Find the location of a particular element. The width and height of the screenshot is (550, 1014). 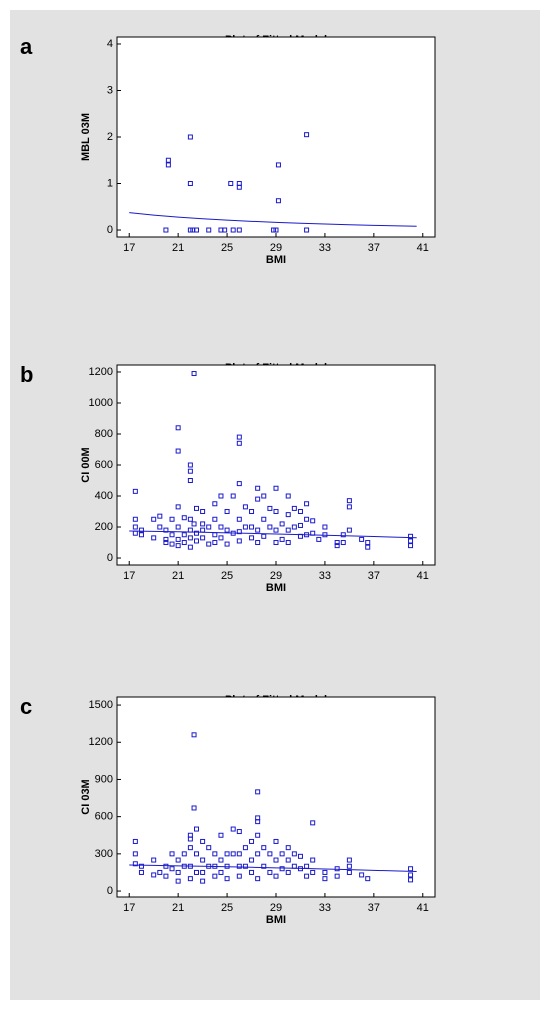

x-tick-label: 41 is located at coordinates (423, 908).